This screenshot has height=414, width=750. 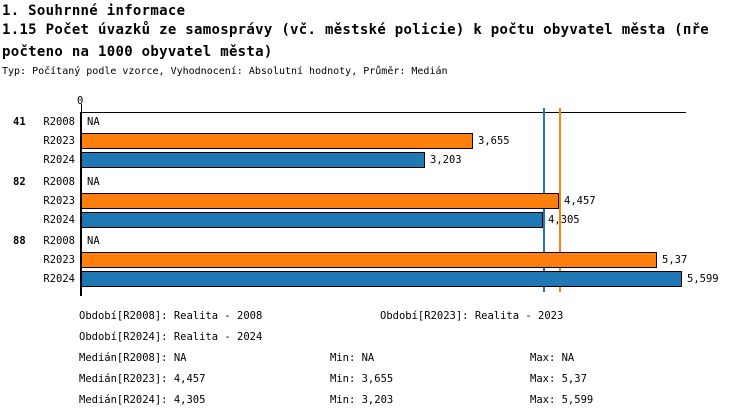 What do you see at coordinates (562, 400) in the screenshot?
I see `stat-max-r2024: Max: 5,599` at bounding box center [562, 400].